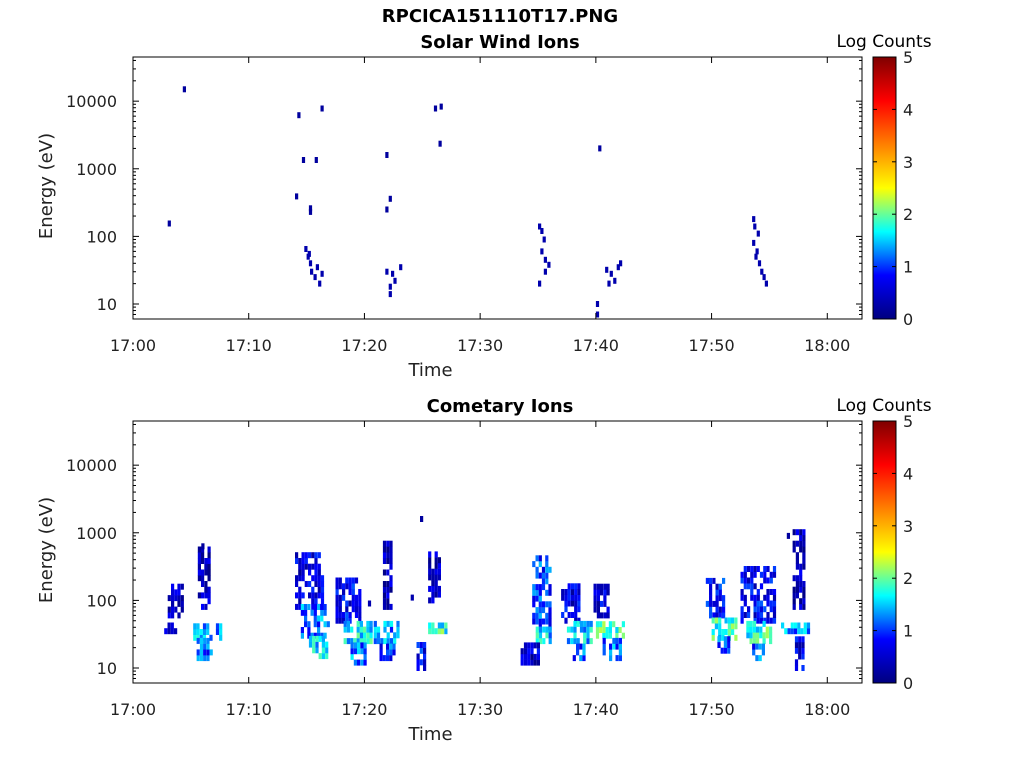 This screenshot has width=1024, height=768. I want to click on x-axis-label: Time, so click(429, 734).